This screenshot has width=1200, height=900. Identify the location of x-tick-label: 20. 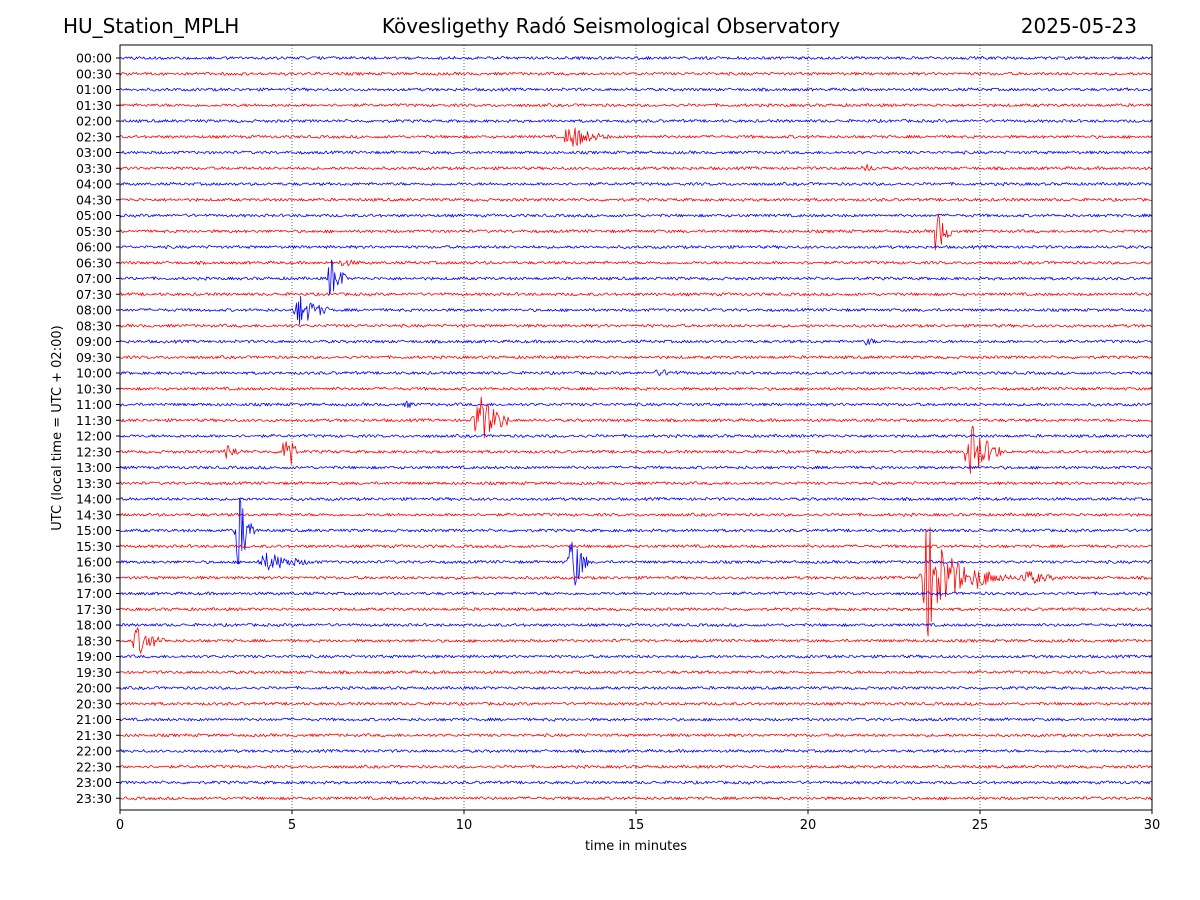
(808, 825).